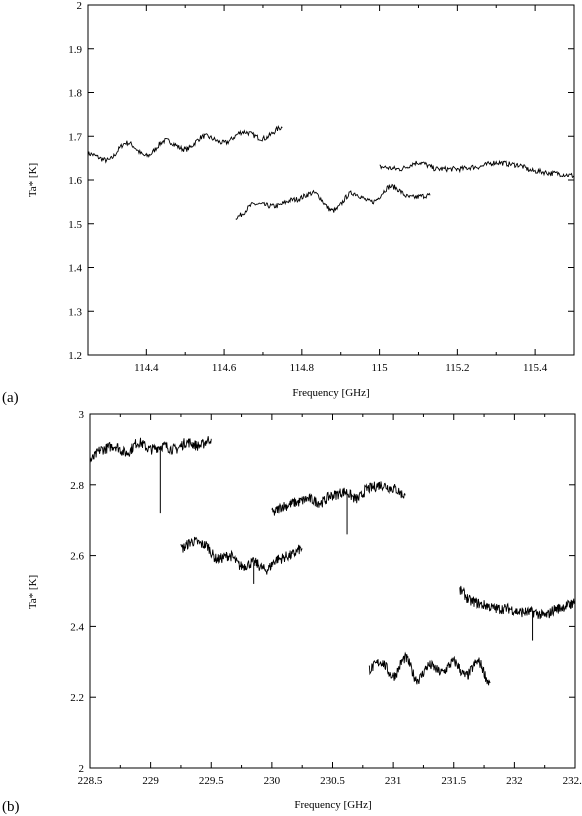  Describe the element at coordinates (33, 180) in the screenshot. I see `panel-a-ylabel: Ta* [K]` at that location.